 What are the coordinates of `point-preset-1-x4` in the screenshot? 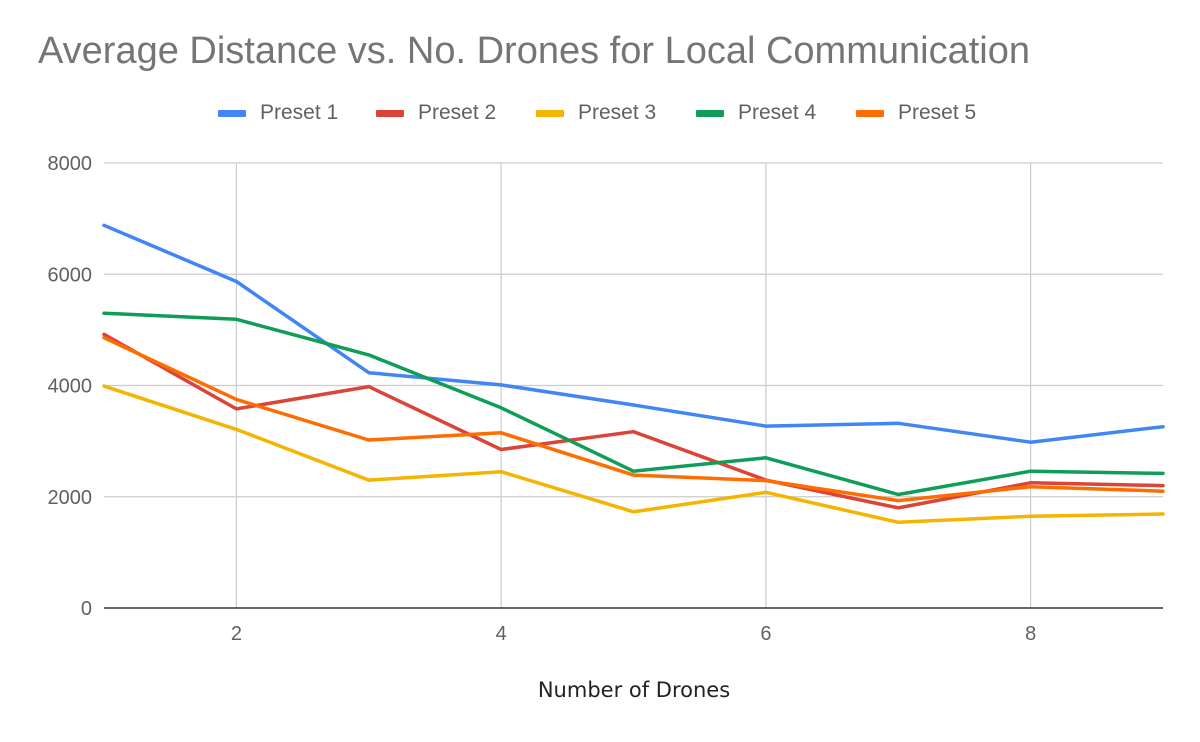 It's located at (501, 385).